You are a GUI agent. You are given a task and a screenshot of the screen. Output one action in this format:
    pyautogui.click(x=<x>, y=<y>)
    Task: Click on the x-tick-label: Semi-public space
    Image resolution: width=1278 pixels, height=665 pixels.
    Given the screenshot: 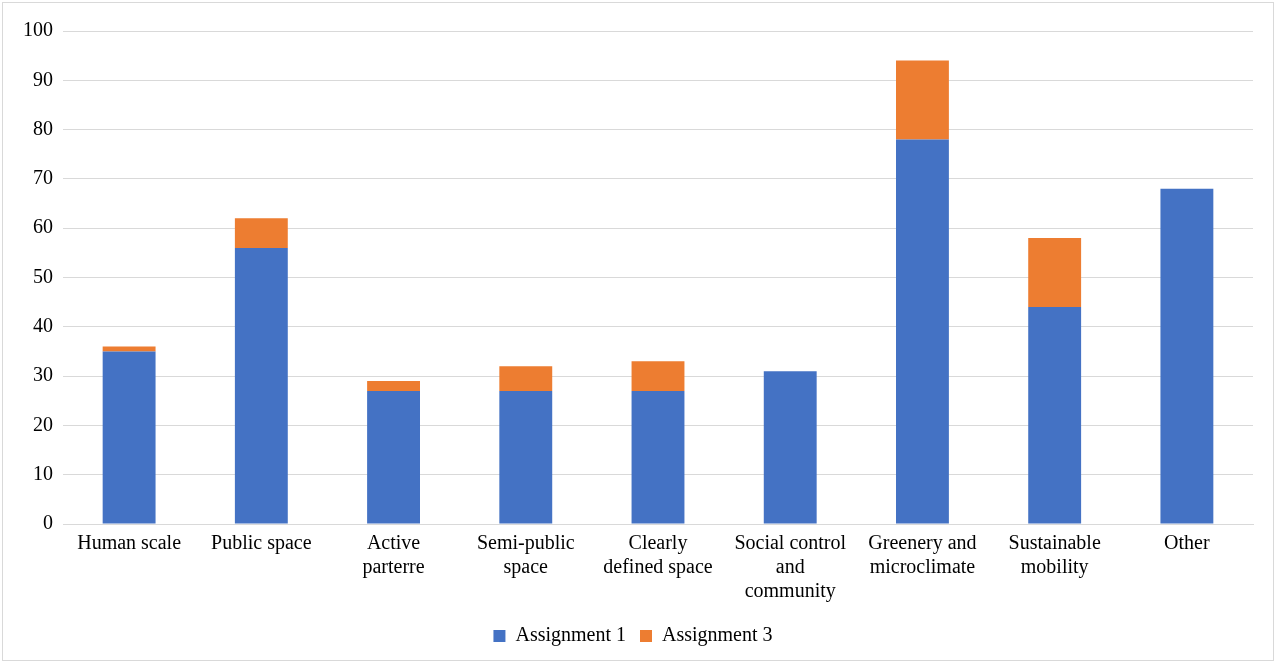 What is the action you would take?
    pyautogui.click(x=525, y=555)
    